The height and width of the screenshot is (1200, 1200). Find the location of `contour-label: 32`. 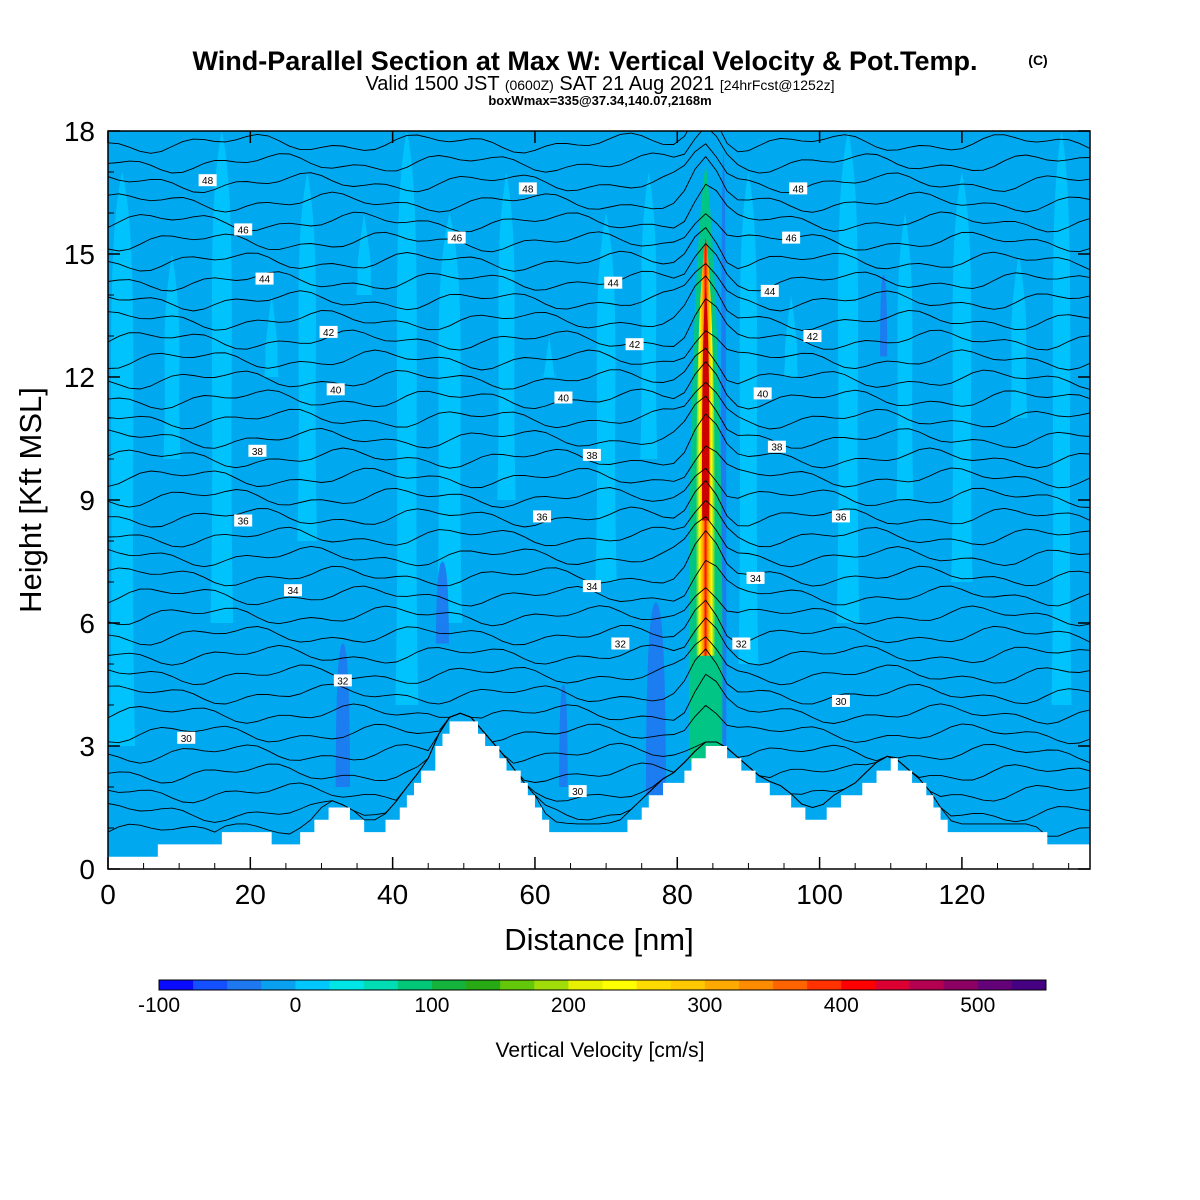

contour-label: 32 is located at coordinates (342, 680).